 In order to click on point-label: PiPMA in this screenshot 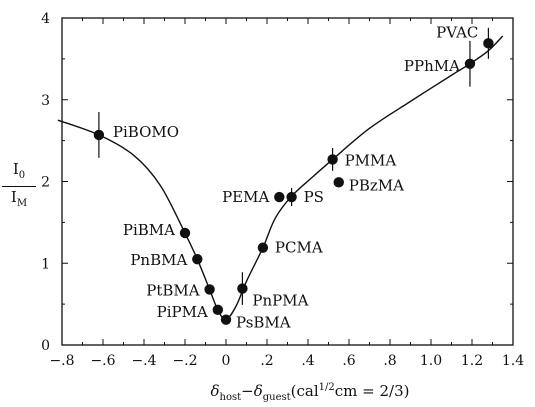, I will do `click(182, 312)`.